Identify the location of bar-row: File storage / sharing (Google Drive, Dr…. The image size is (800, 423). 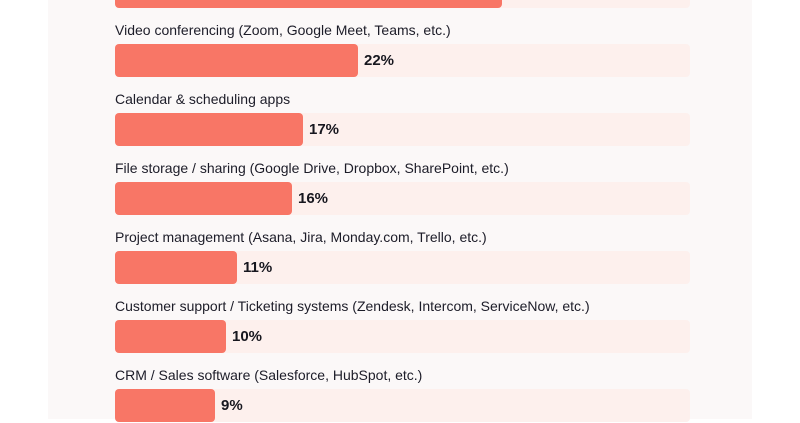
(402, 188).